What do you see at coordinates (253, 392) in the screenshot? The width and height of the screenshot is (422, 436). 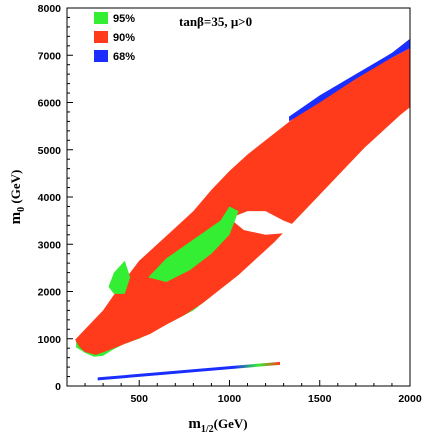 I see `x-axis-ticks: 500 1000 1500 2000` at bounding box center [253, 392].